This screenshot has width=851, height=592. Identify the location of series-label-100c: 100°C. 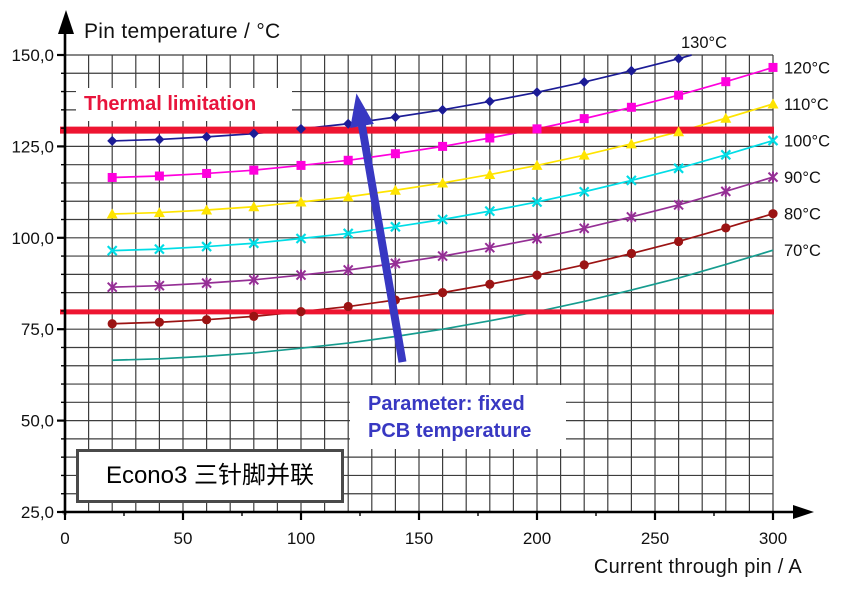
(807, 142).